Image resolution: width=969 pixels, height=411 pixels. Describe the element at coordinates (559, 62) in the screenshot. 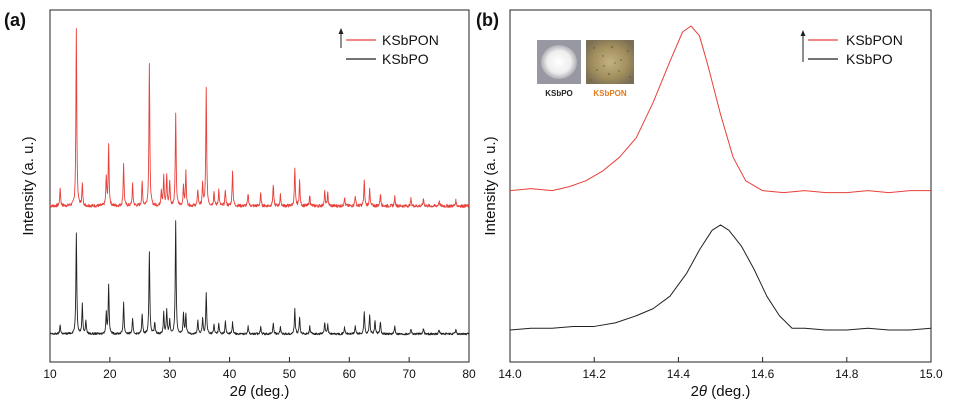

I see `ksbpo-powder-icon` at that location.